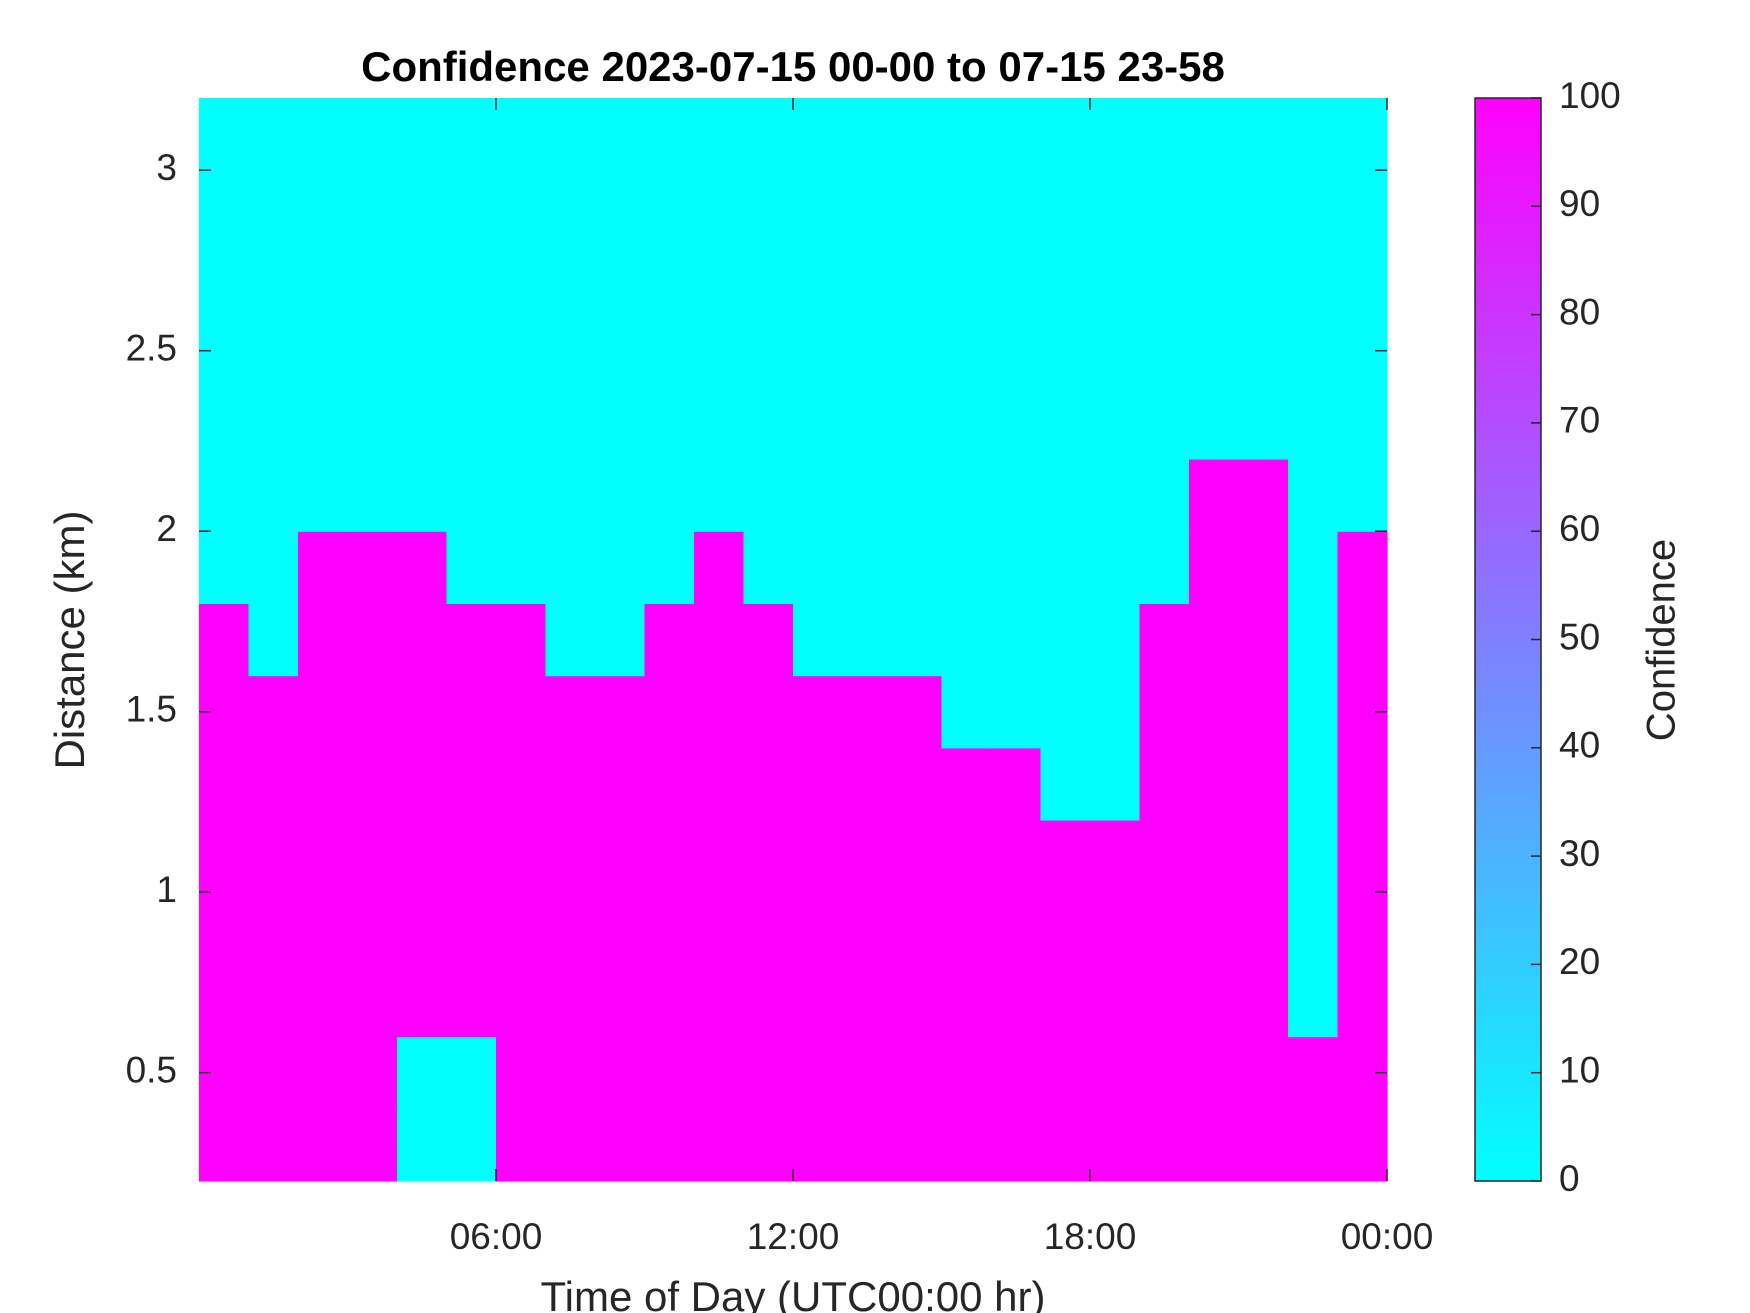  I want to click on y-axis-label: Distance (km), so click(69, 639).